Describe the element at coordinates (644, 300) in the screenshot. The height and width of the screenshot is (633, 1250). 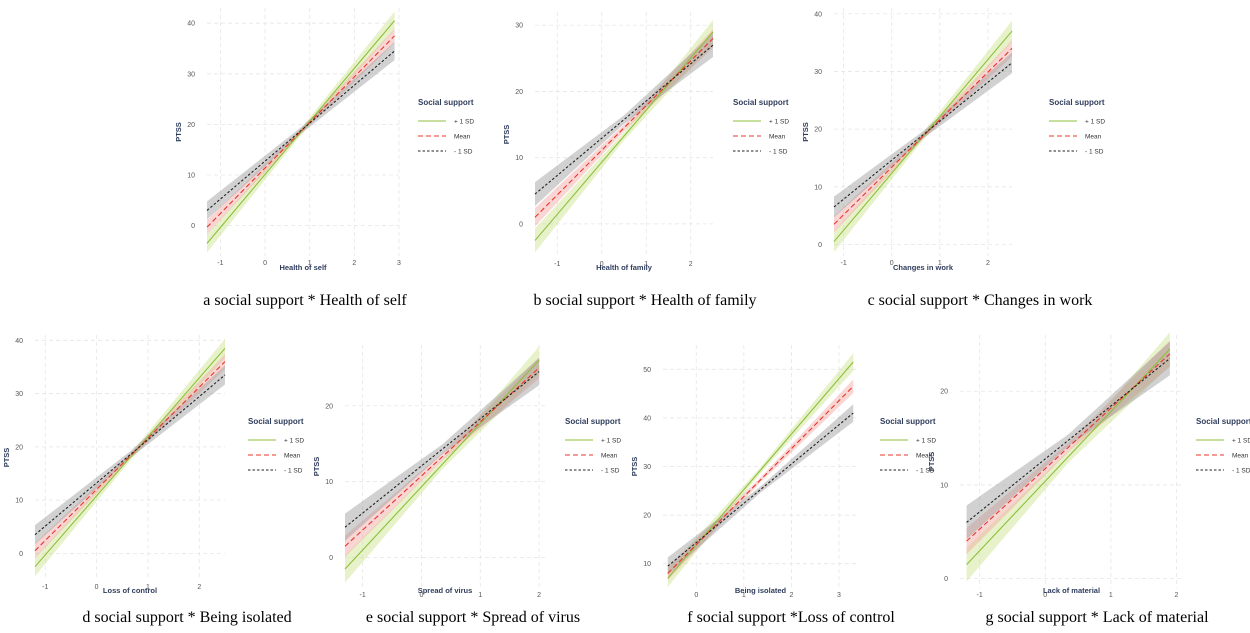
I see `panel-caption: b social support * Health of family` at that location.